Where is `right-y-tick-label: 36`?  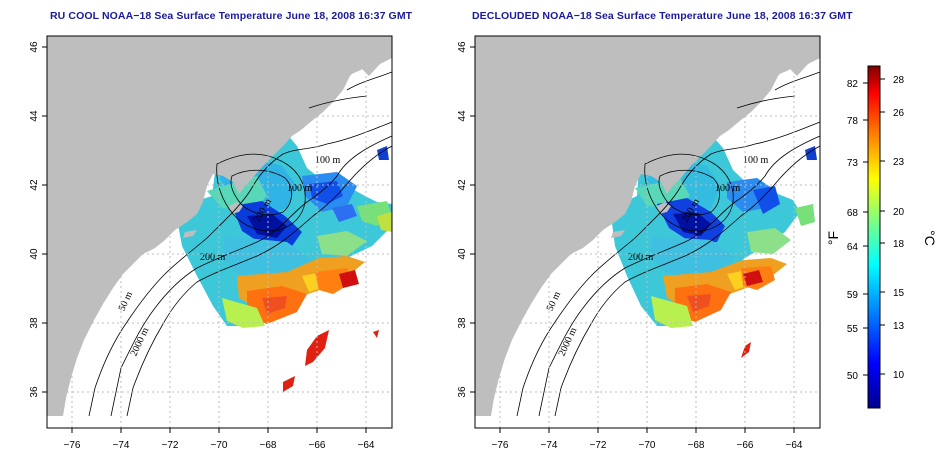
right-y-tick-label: 36 is located at coordinates (462, 392).